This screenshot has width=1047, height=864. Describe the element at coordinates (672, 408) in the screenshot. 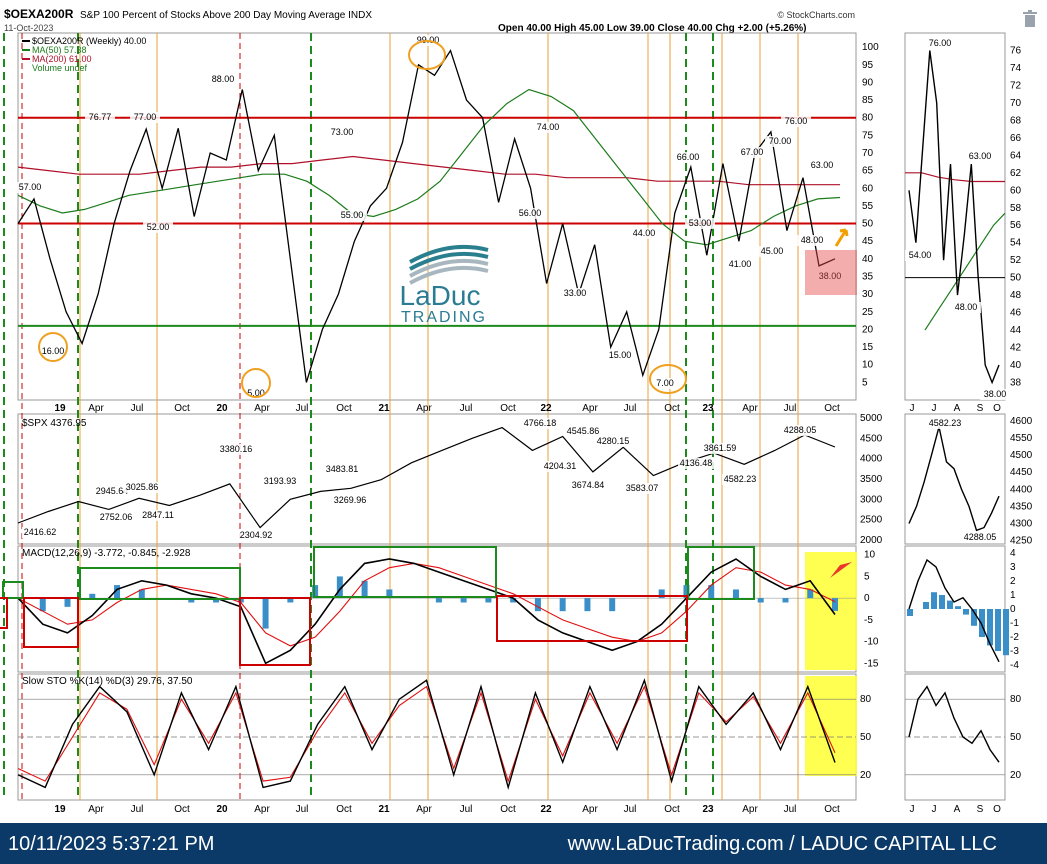

I see `x-tick-top-15: Oct` at that location.